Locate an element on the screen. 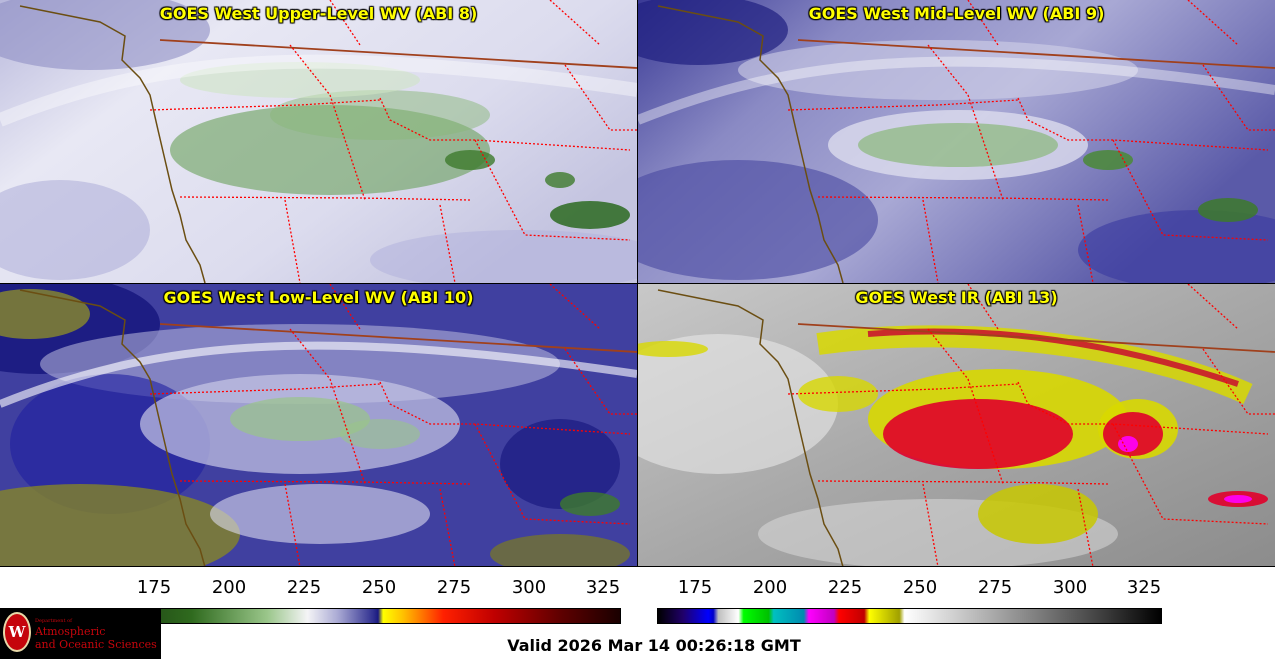 This screenshot has height=659, width=1275. wv-colorbar-tick: 325 is located at coordinates (603, 587).